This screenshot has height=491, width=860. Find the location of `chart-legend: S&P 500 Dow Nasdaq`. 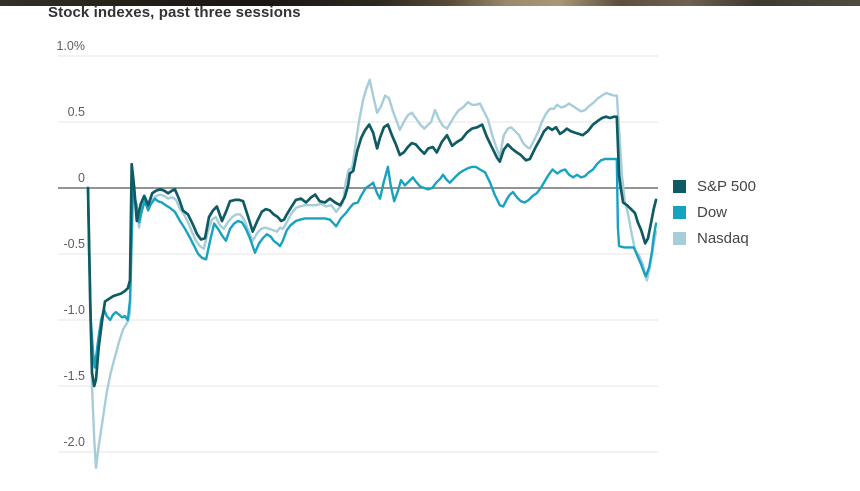

chart-legend: S&P 500 Dow Nasdaq is located at coordinates (714, 217).